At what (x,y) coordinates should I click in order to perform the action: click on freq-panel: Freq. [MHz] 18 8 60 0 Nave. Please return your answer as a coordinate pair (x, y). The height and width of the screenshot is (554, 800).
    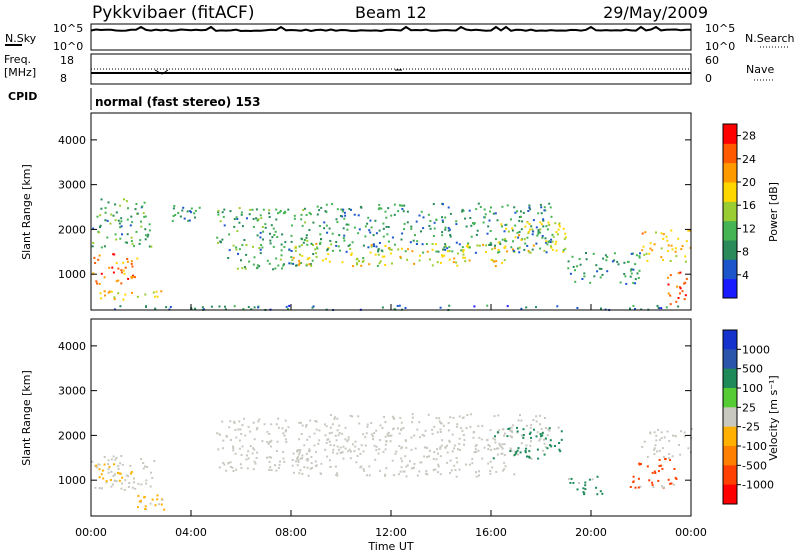
    Looking at the image, I should click on (389, 69).